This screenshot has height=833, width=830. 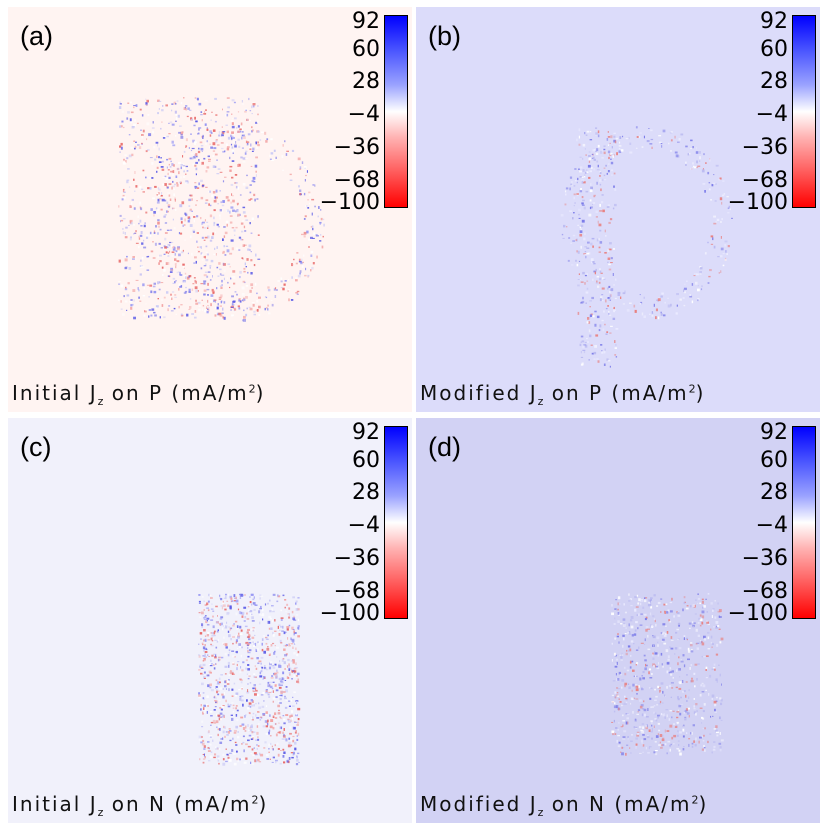 I want to click on panel-caption: Initial Jz on N (mA/m2), so click(x=140, y=805).